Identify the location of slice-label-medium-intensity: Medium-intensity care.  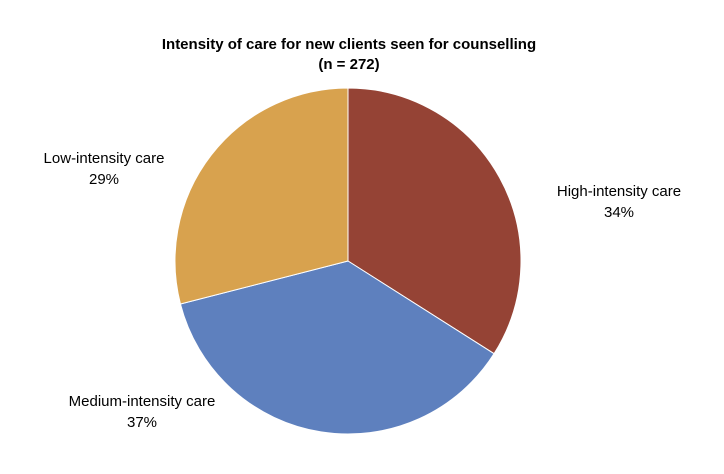
(142, 401).